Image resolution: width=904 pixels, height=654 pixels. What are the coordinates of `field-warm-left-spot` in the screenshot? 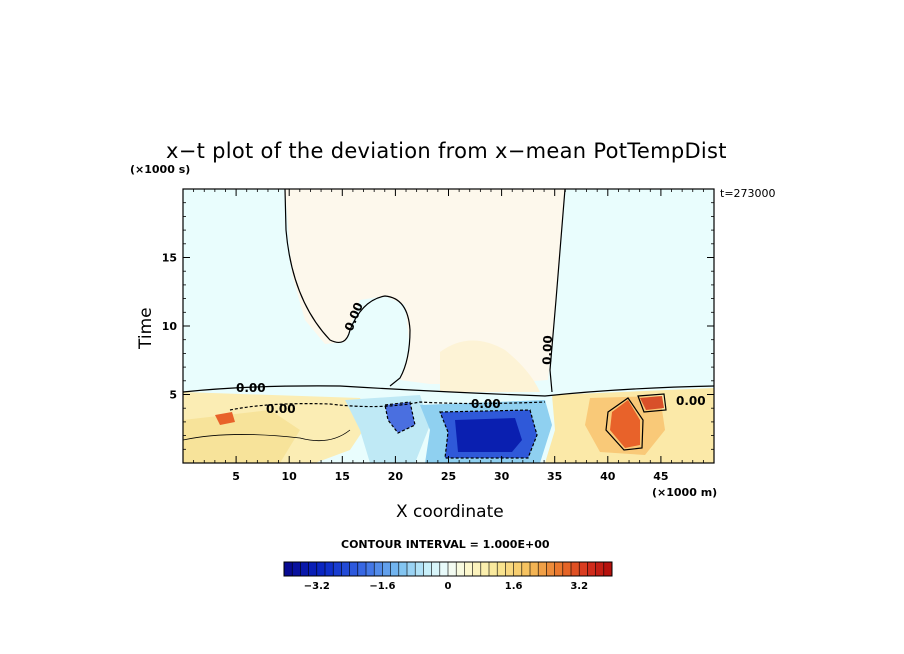 It's located at (225, 418).